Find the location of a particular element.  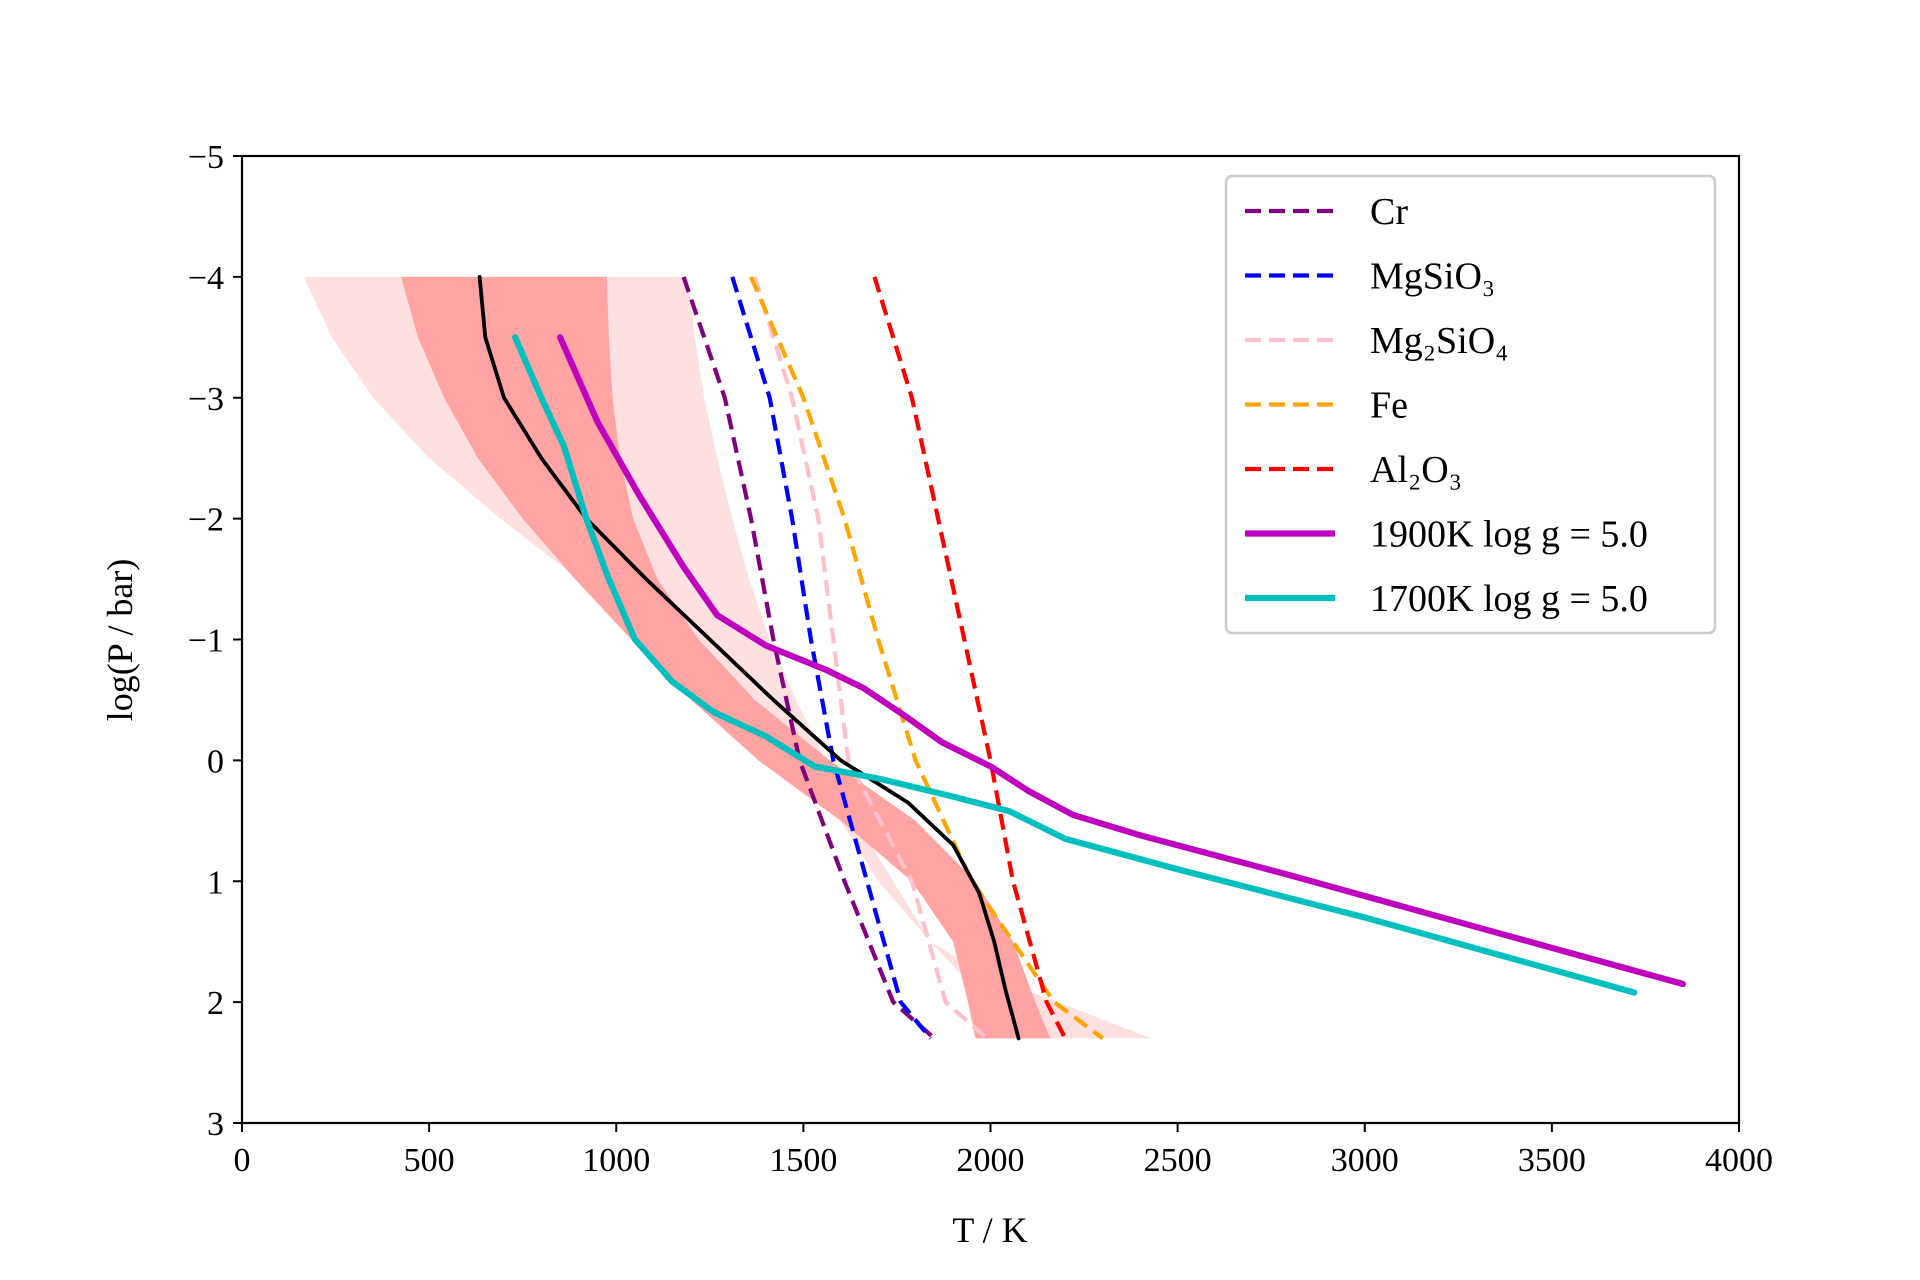

y-tick-label: 3 is located at coordinates (215, 1124).